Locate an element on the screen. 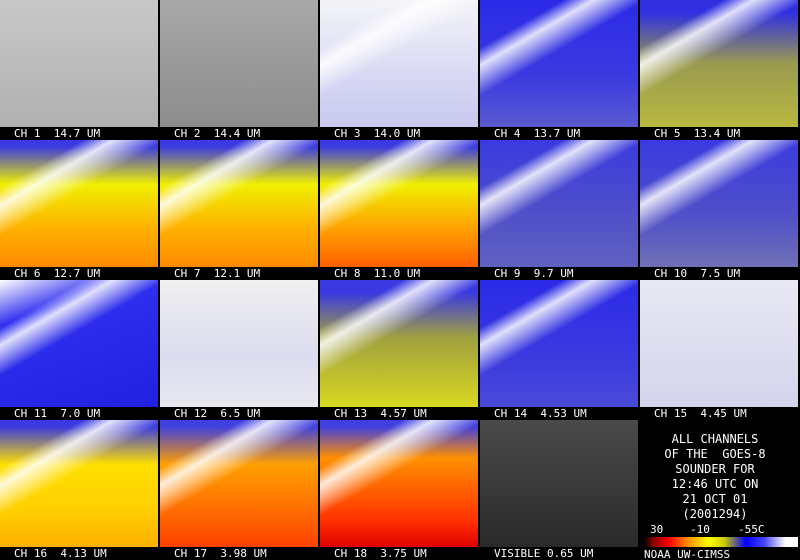  panel: CH 17 3.98 UM is located at coordinates (239, 490).